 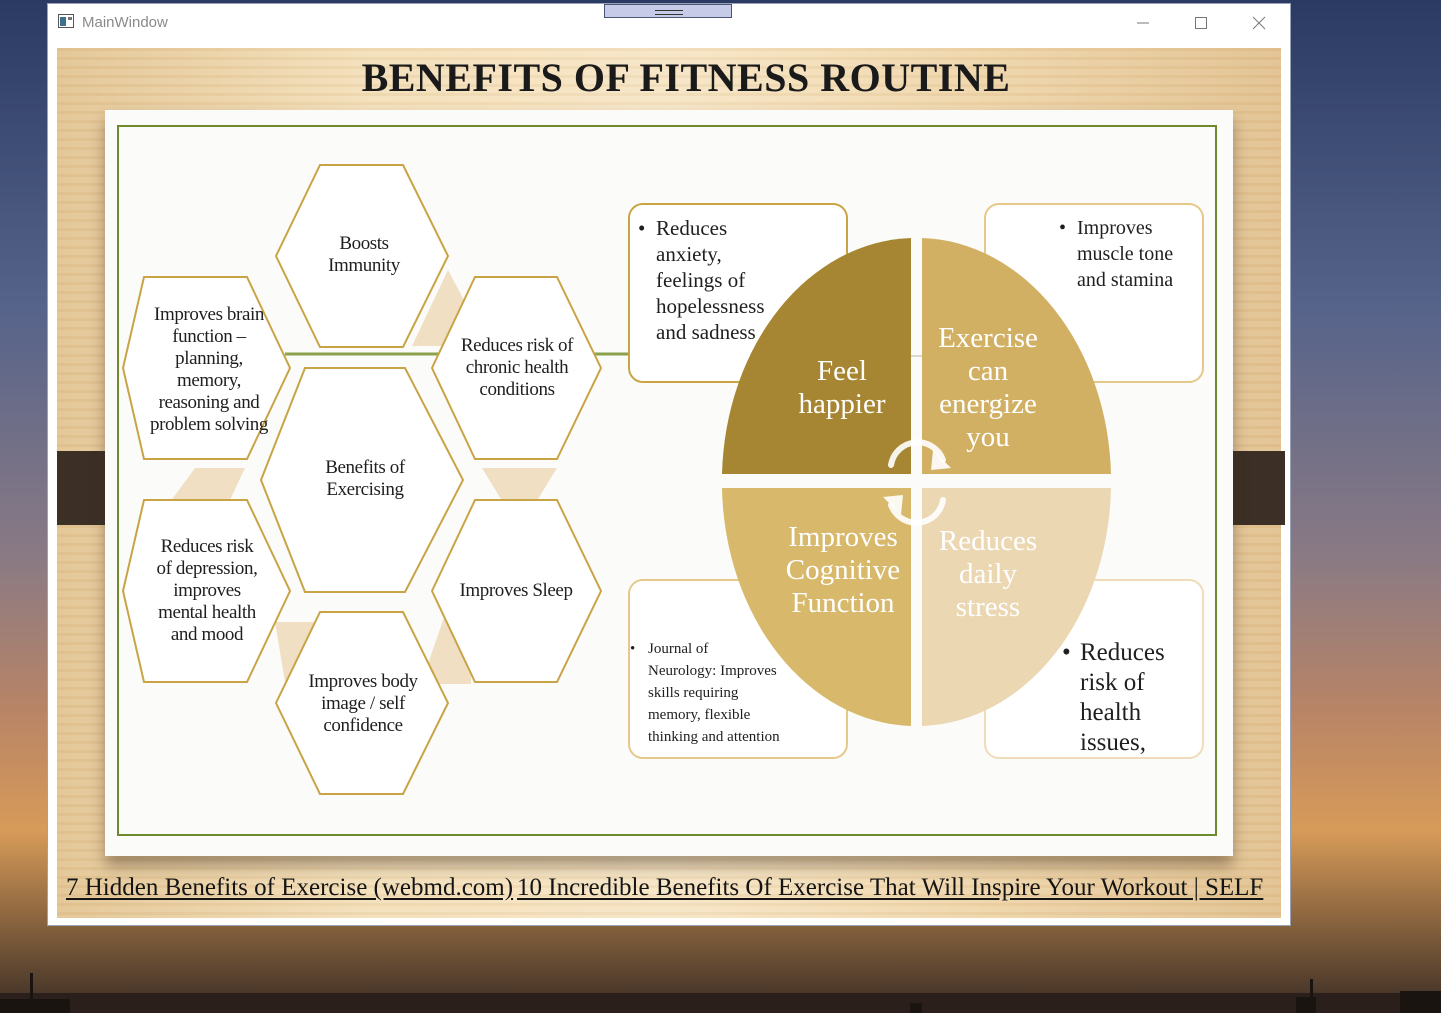 What do you see at coordinates (66, 21) in the screenshot?
I see `app-icon` at bounding box center [66, 21].